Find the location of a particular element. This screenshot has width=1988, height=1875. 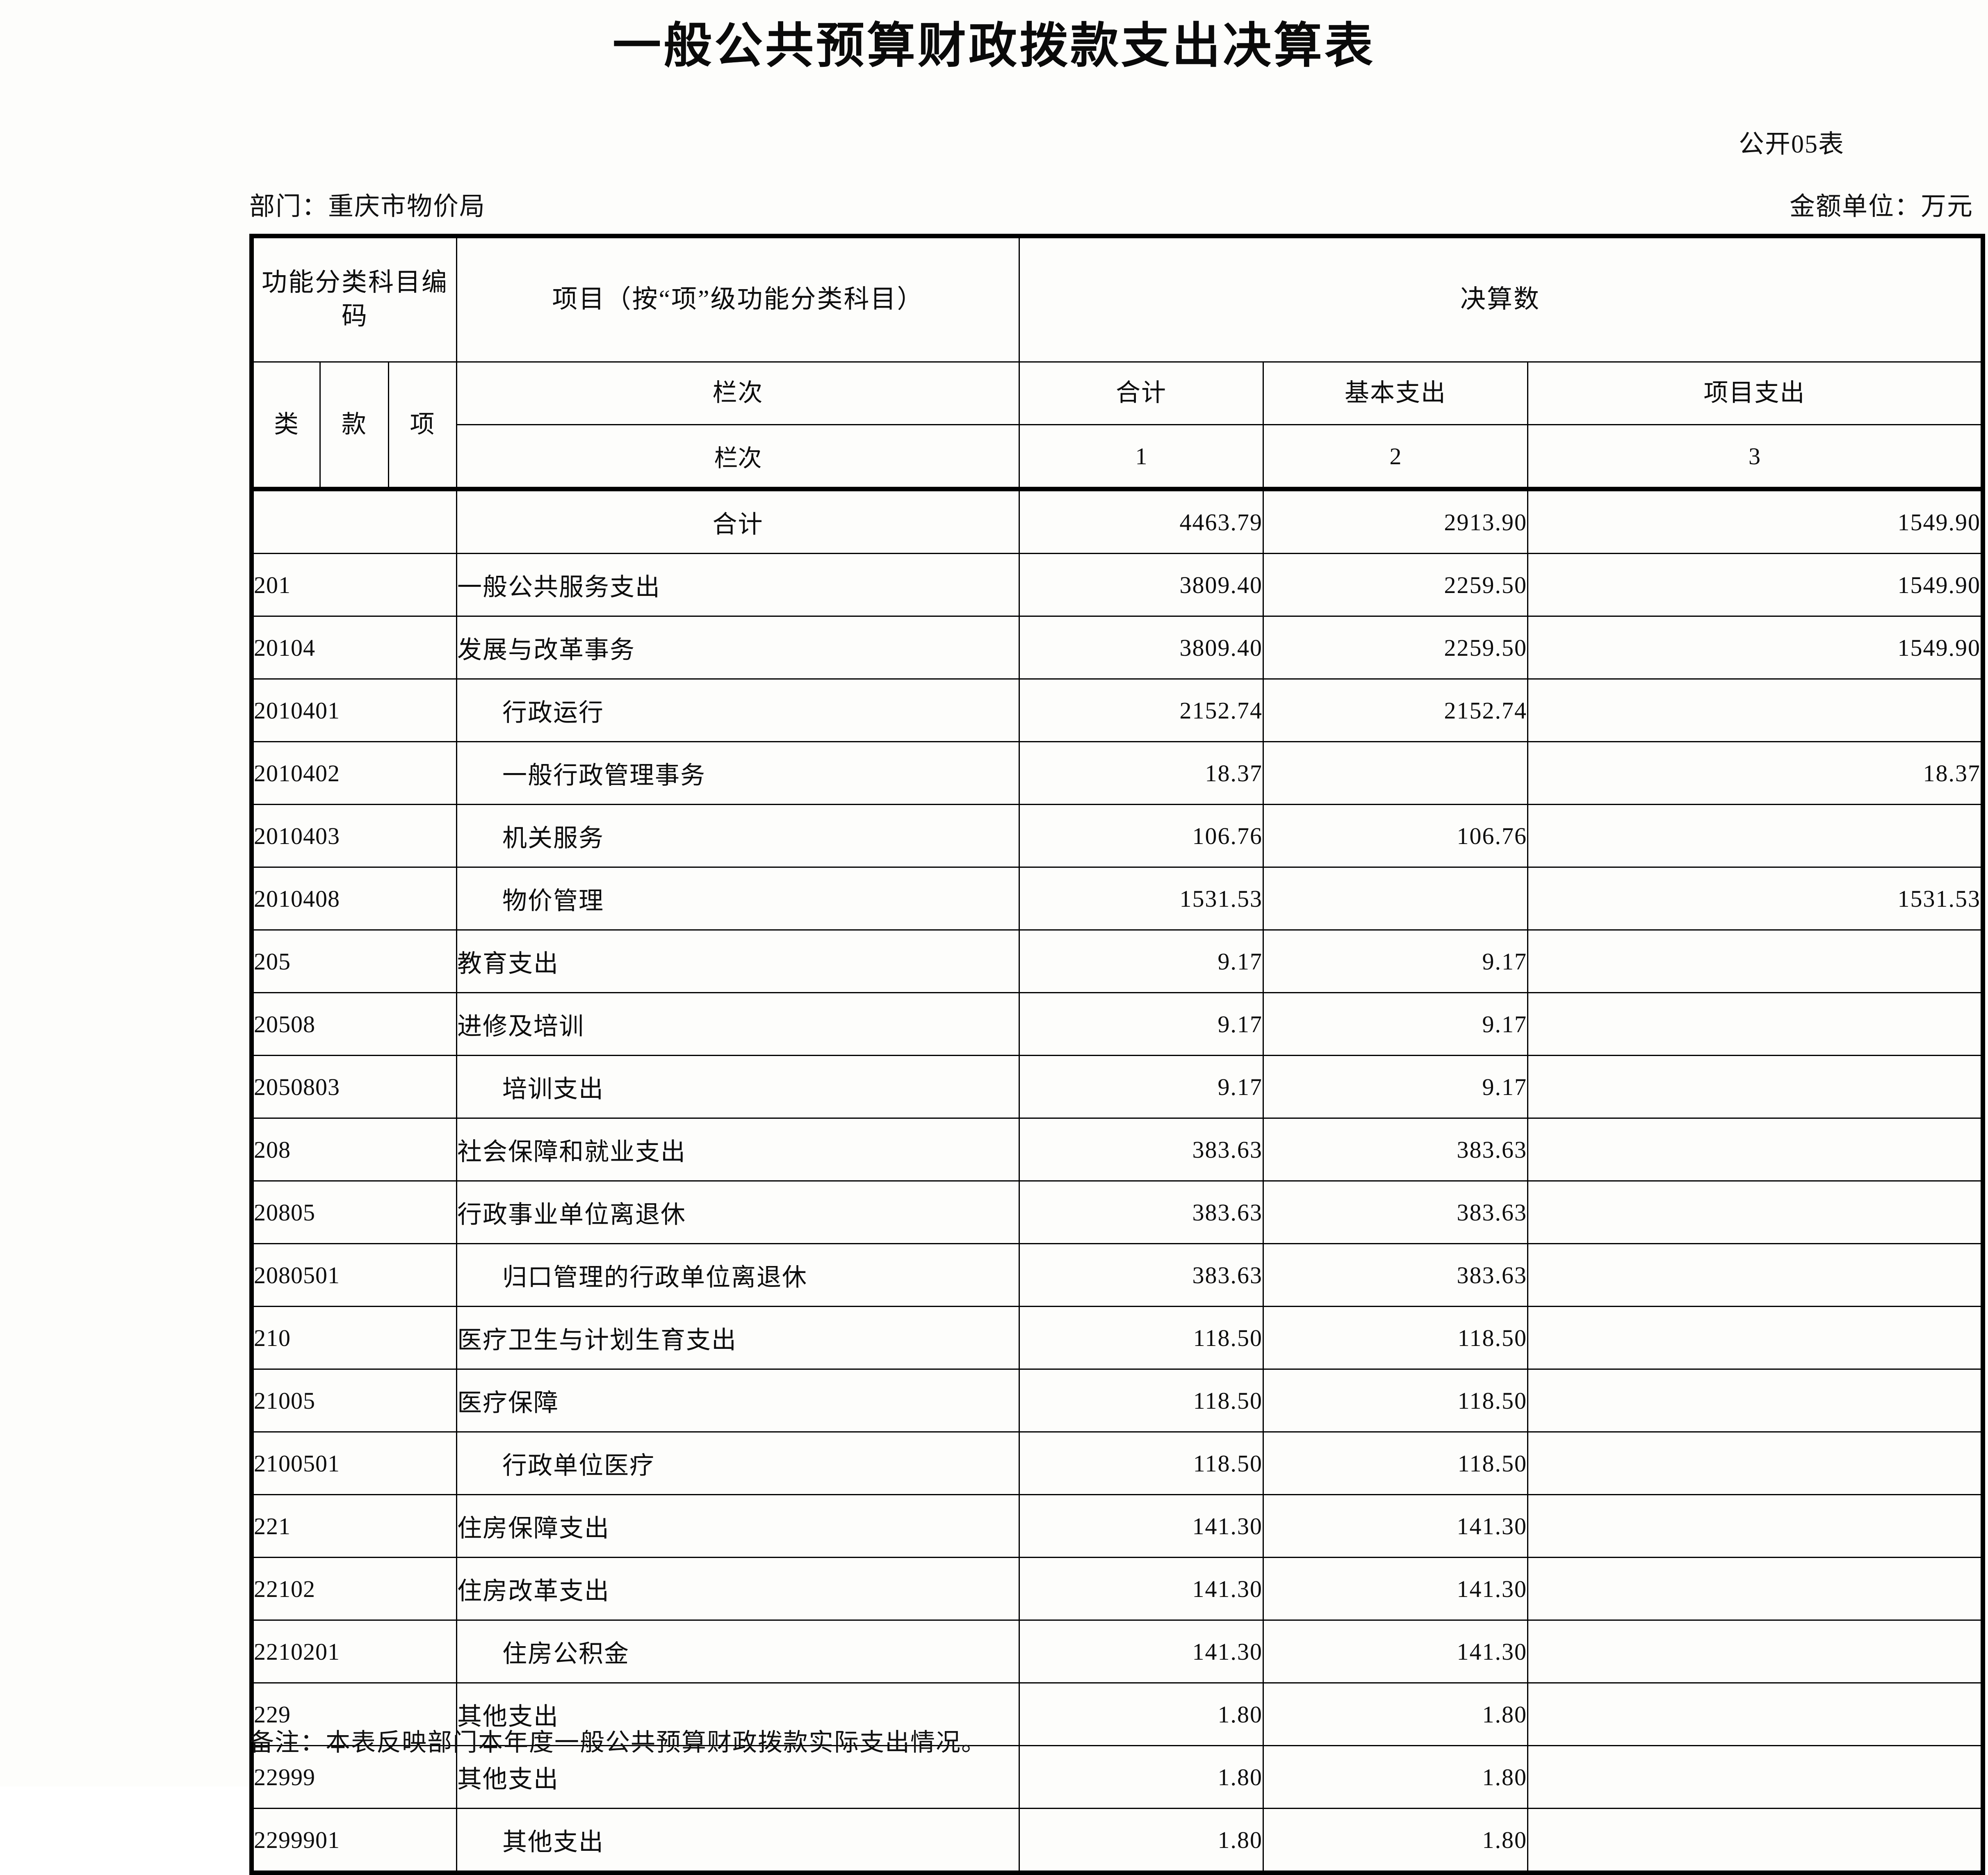

cell-function-code: 2010402 is located at coordinates (353, 773).